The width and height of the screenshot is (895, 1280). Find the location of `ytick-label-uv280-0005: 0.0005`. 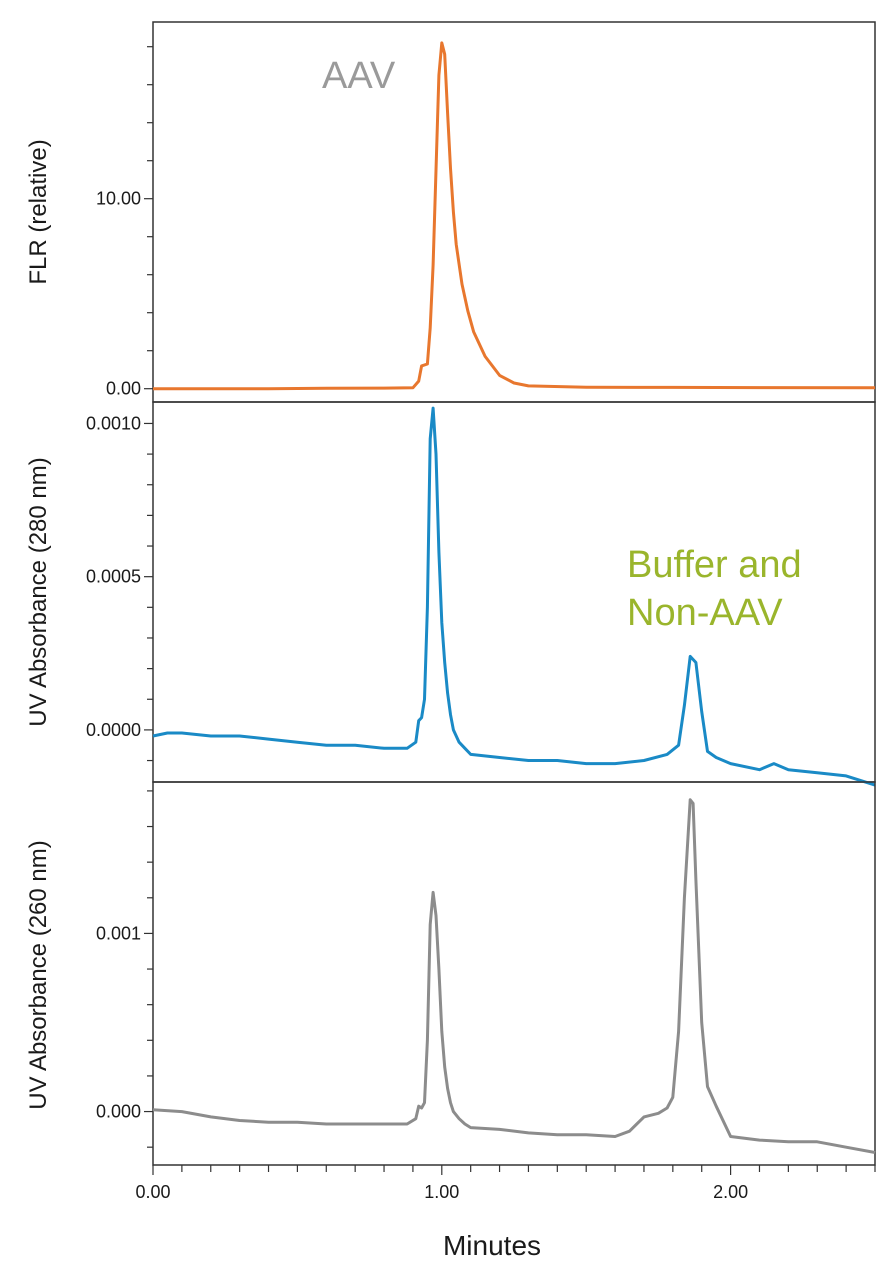

ytick-label-uv280-0005: 0.0005 is located at coordinates (113, 577).